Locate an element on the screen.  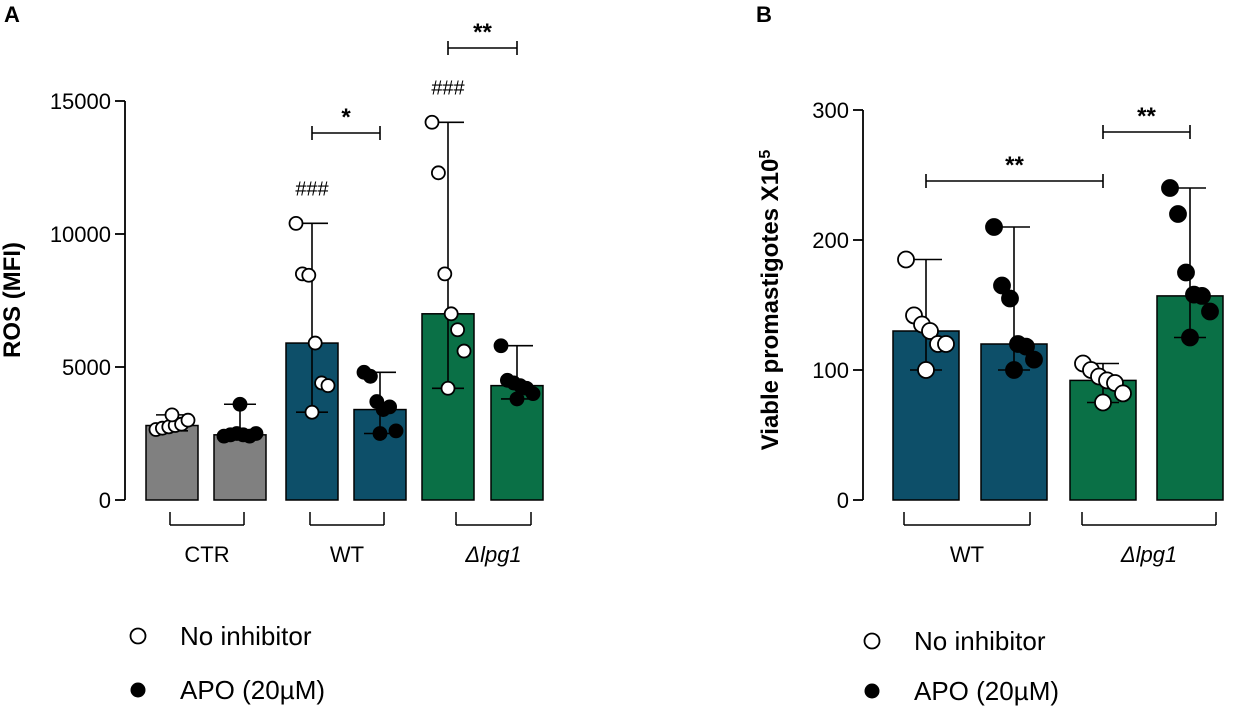
panel-label-b: B is located at coordinates (764, 14).